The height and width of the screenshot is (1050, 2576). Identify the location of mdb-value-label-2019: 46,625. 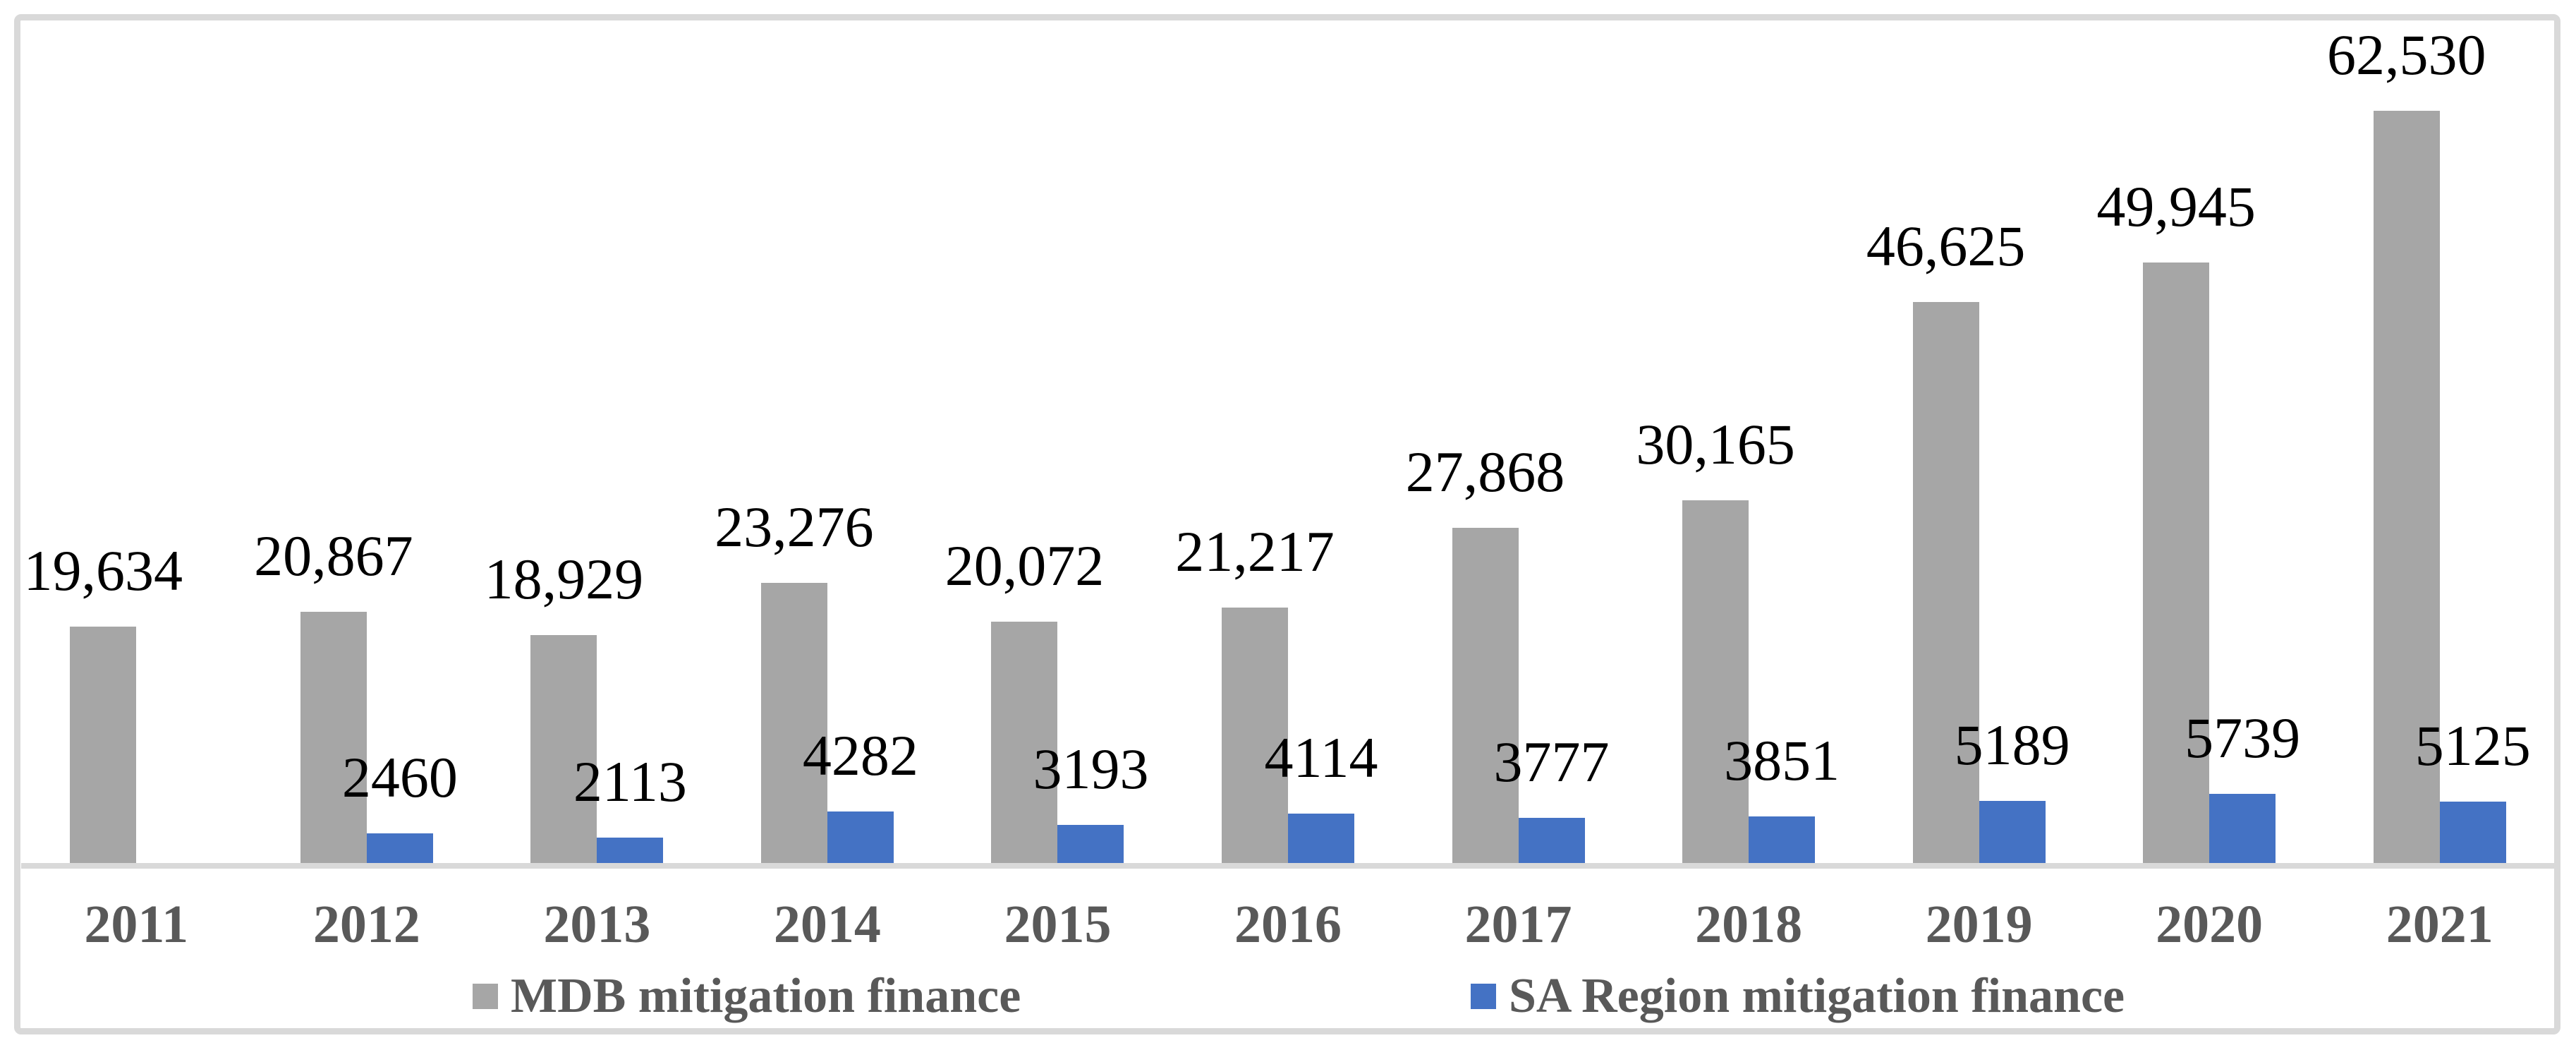
(1946, 246).